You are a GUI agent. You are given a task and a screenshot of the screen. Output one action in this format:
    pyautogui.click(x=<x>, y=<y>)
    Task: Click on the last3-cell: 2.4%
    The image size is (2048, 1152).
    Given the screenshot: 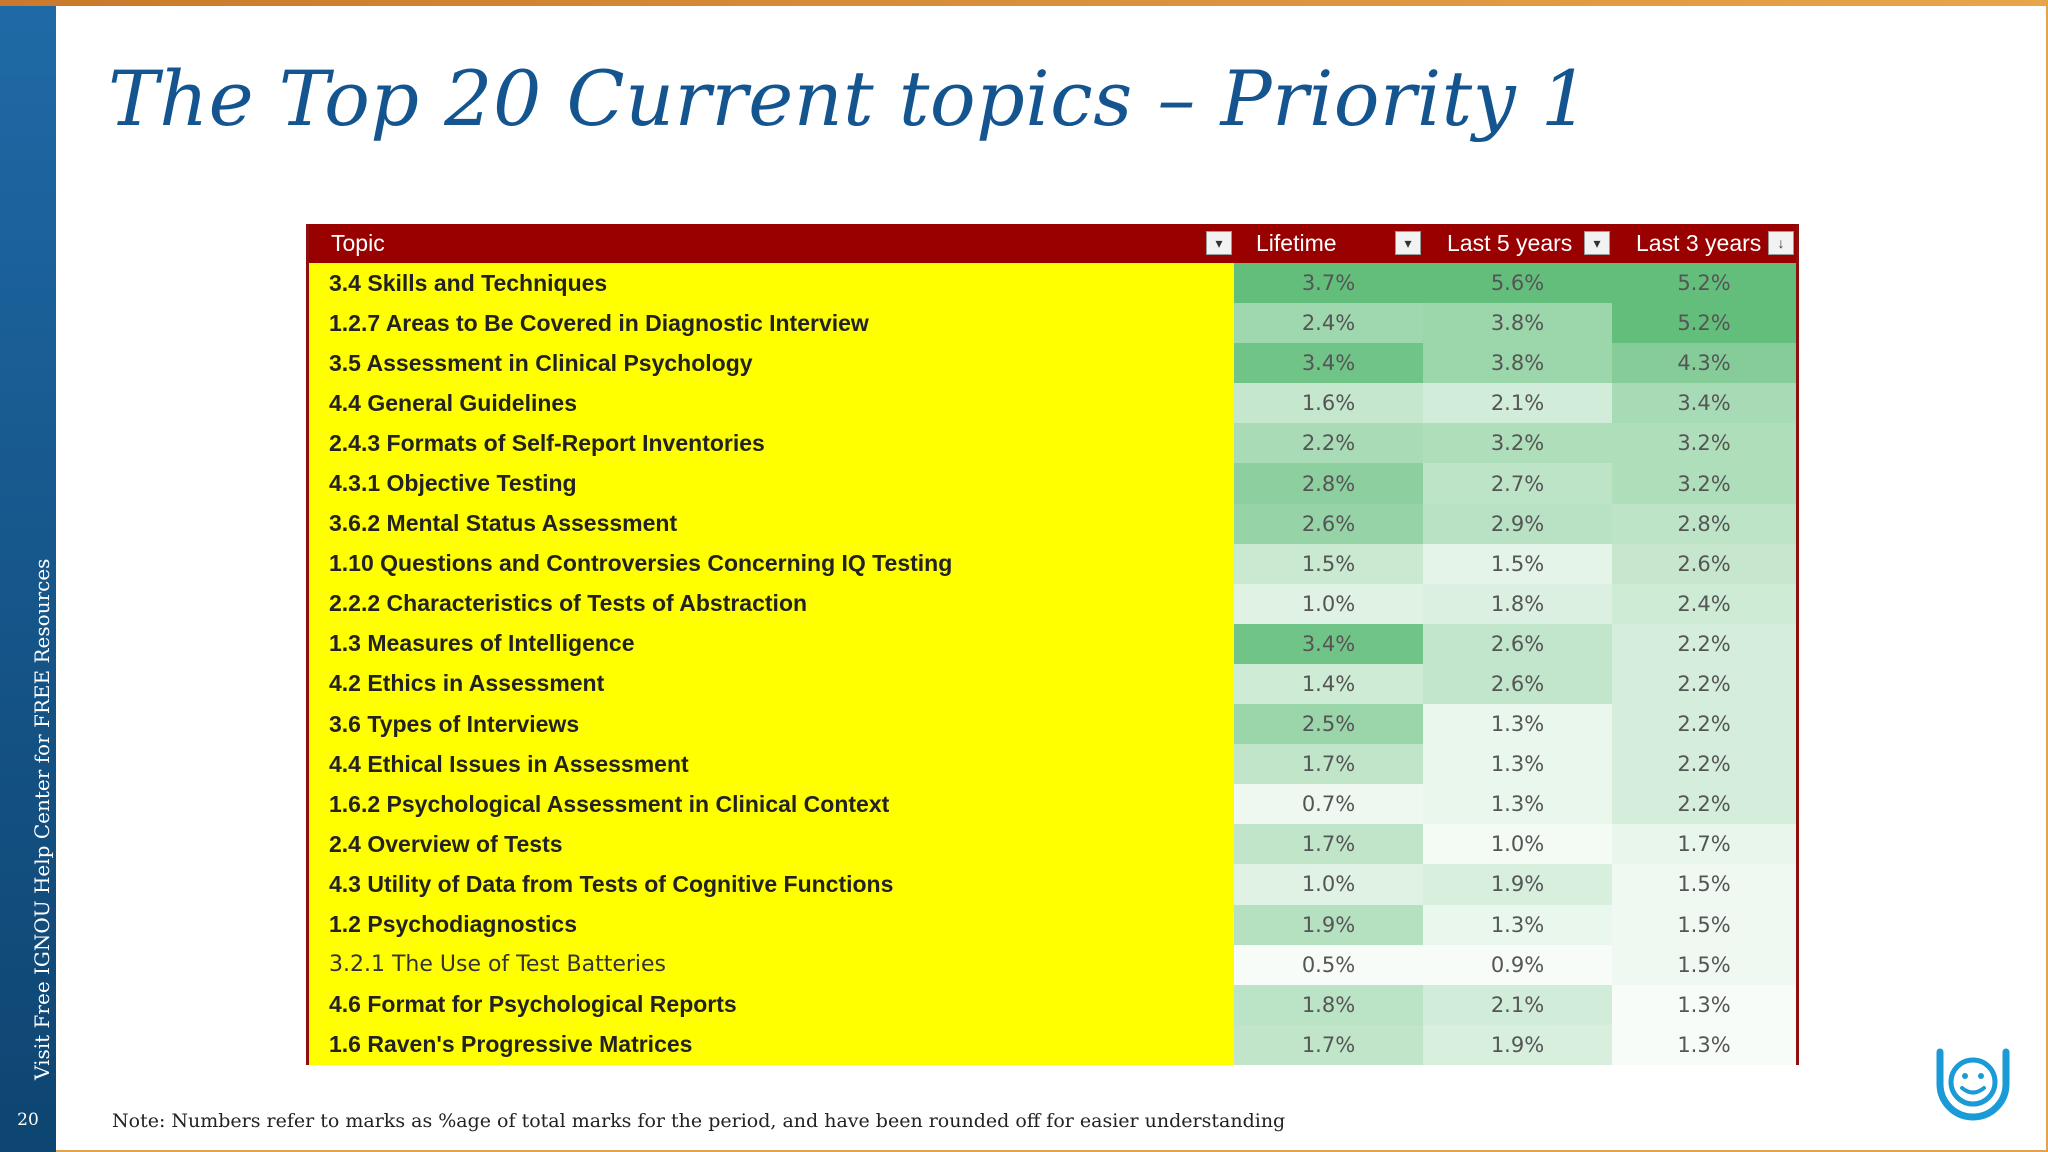 What is the action you would take?
    pyautogui.click(x=1704, y=603)
    